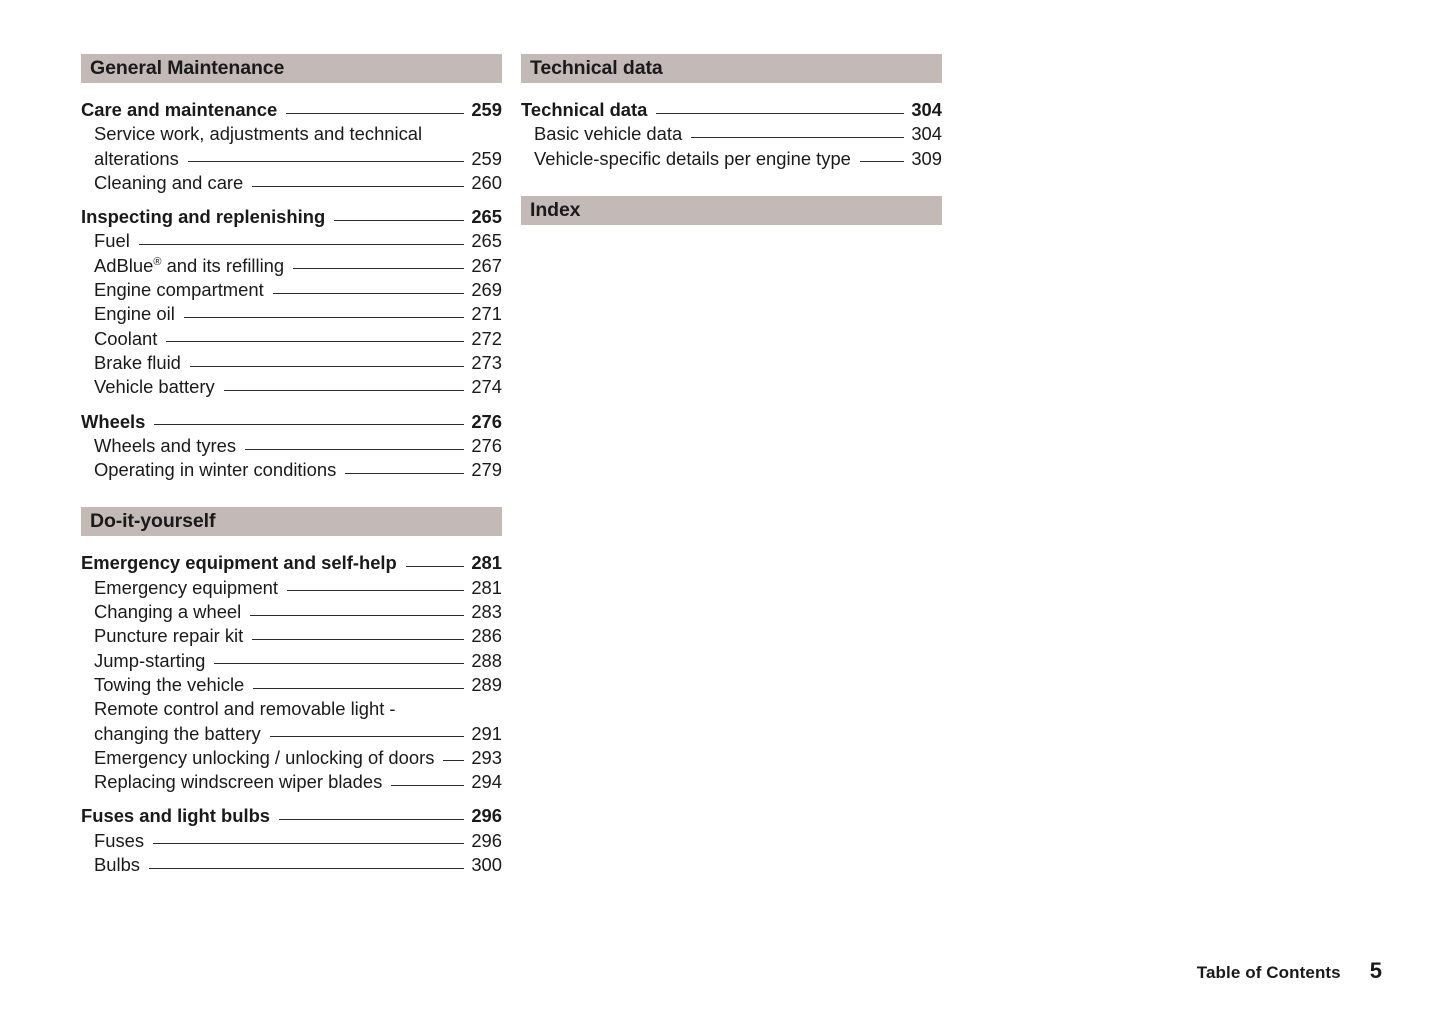  I want to click on toc-entry-label: Engine compartment, so click(179, 290).